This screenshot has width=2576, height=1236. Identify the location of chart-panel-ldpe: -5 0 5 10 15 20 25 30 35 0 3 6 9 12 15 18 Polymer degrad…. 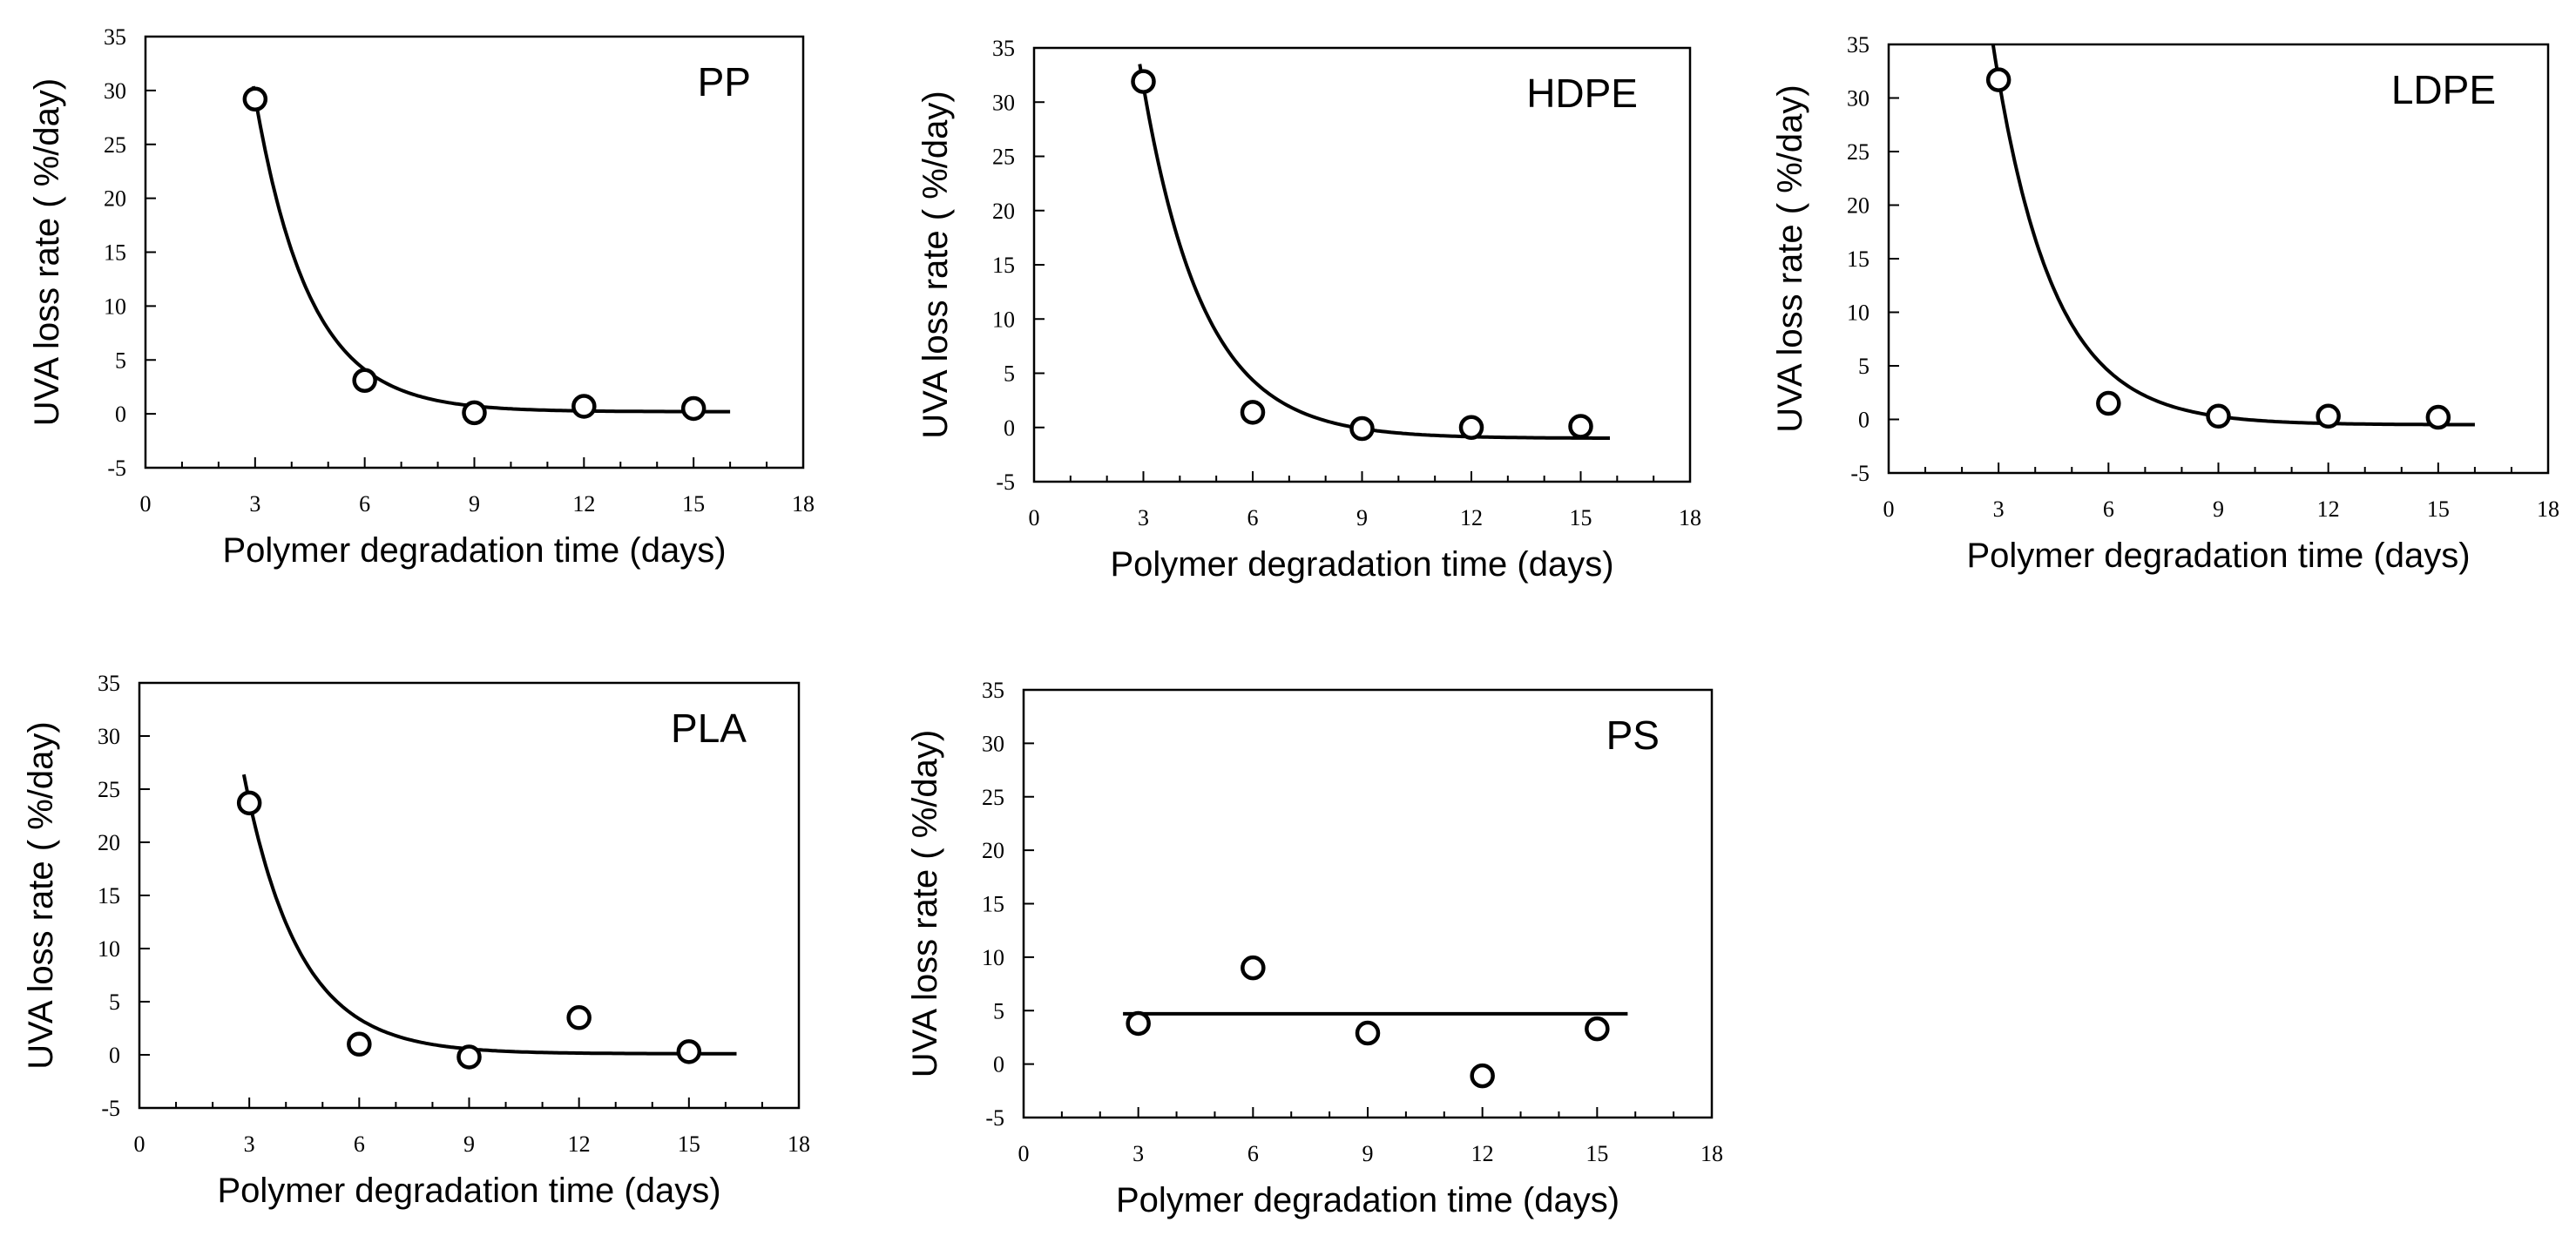
(2165, 303).